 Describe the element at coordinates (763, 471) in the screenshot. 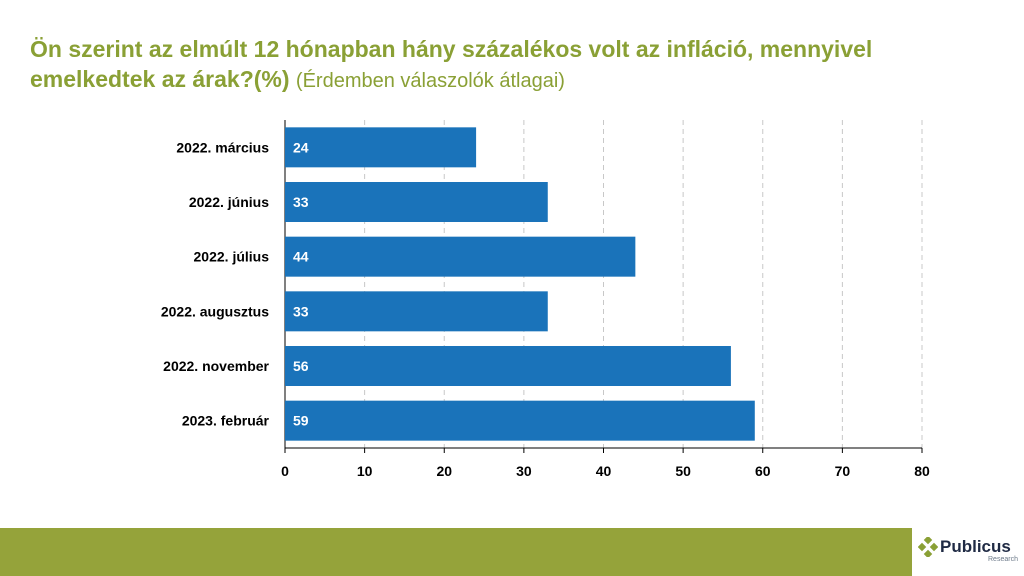

I see `x-tick-label: 60` at that location.